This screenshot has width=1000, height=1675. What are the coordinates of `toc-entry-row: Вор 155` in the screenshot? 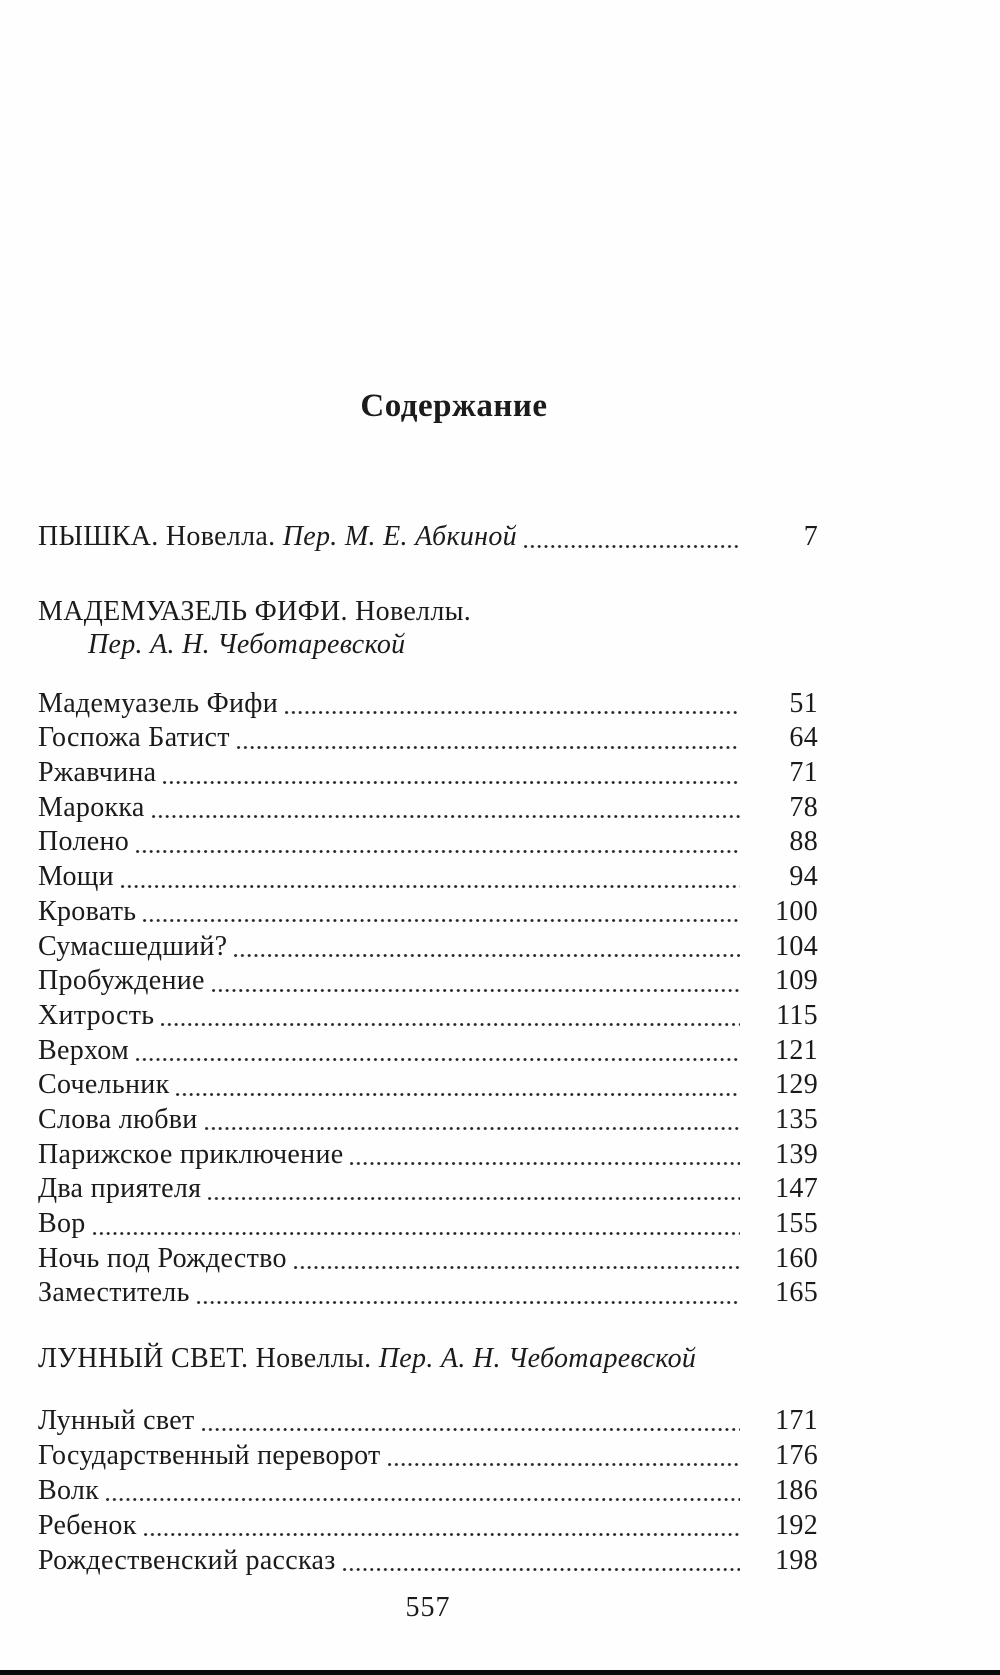 It's located at (428, 1224).